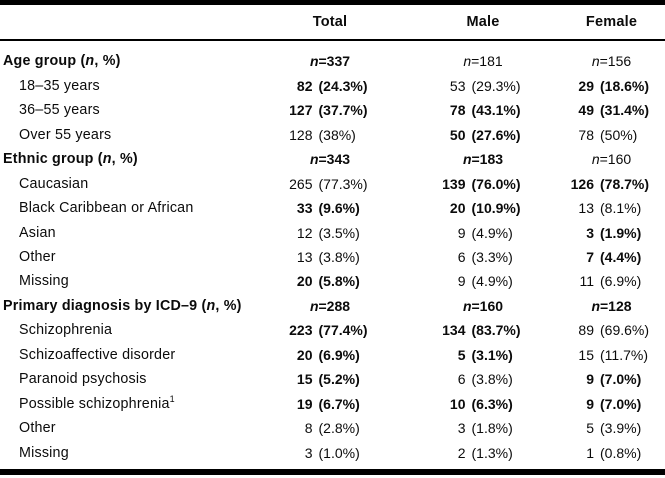  Describe the element at coordinates (66, 330) in the screenshot. I see `row-label: Schizophrenia` at that location.